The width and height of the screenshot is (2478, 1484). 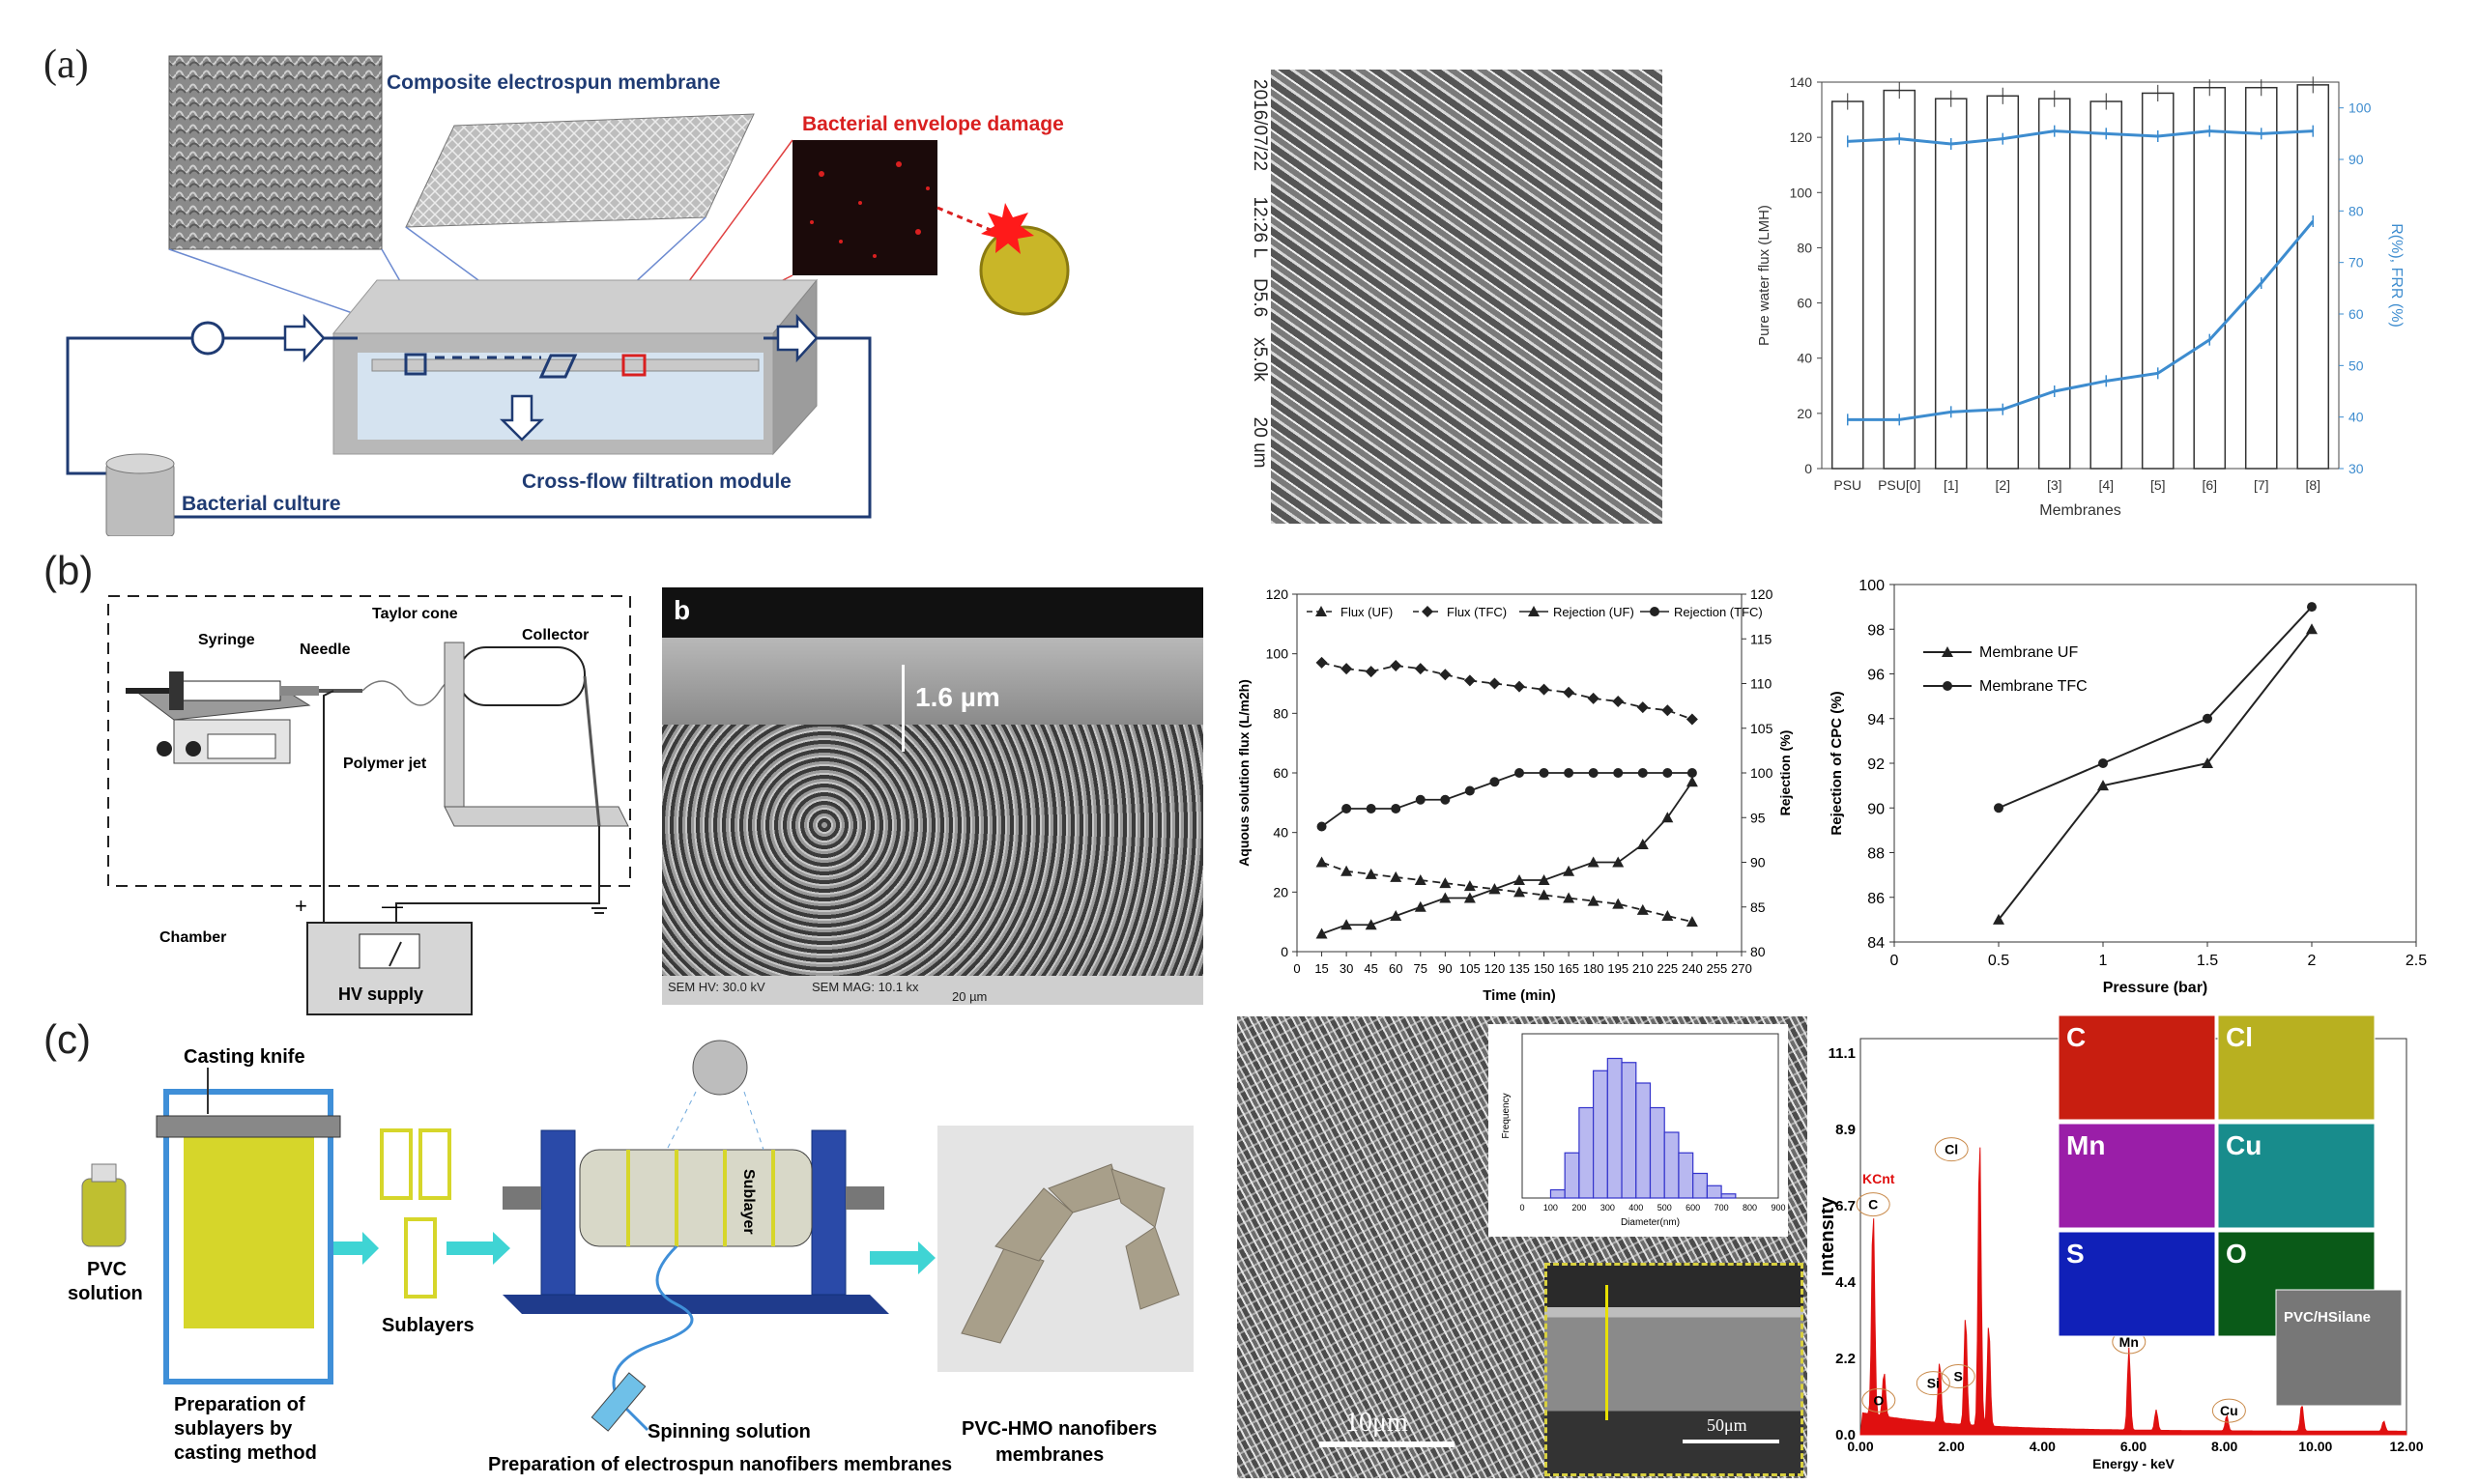 What do you see at coordinates (1876, 809) in the screenshot?
I see `y-tick-label: 90` at bounding box center [1876, 809].